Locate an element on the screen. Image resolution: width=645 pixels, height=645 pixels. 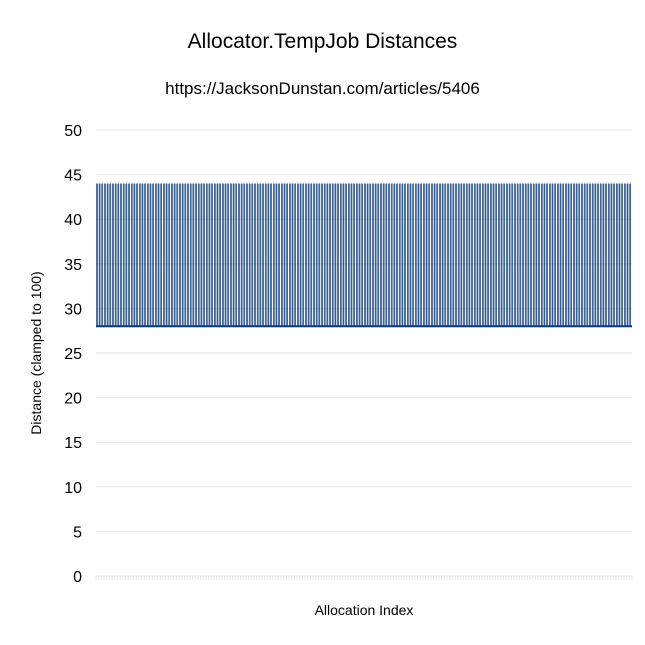
y-axis-title: Distance (clamped to 100) is located at coordinates (36, 352).